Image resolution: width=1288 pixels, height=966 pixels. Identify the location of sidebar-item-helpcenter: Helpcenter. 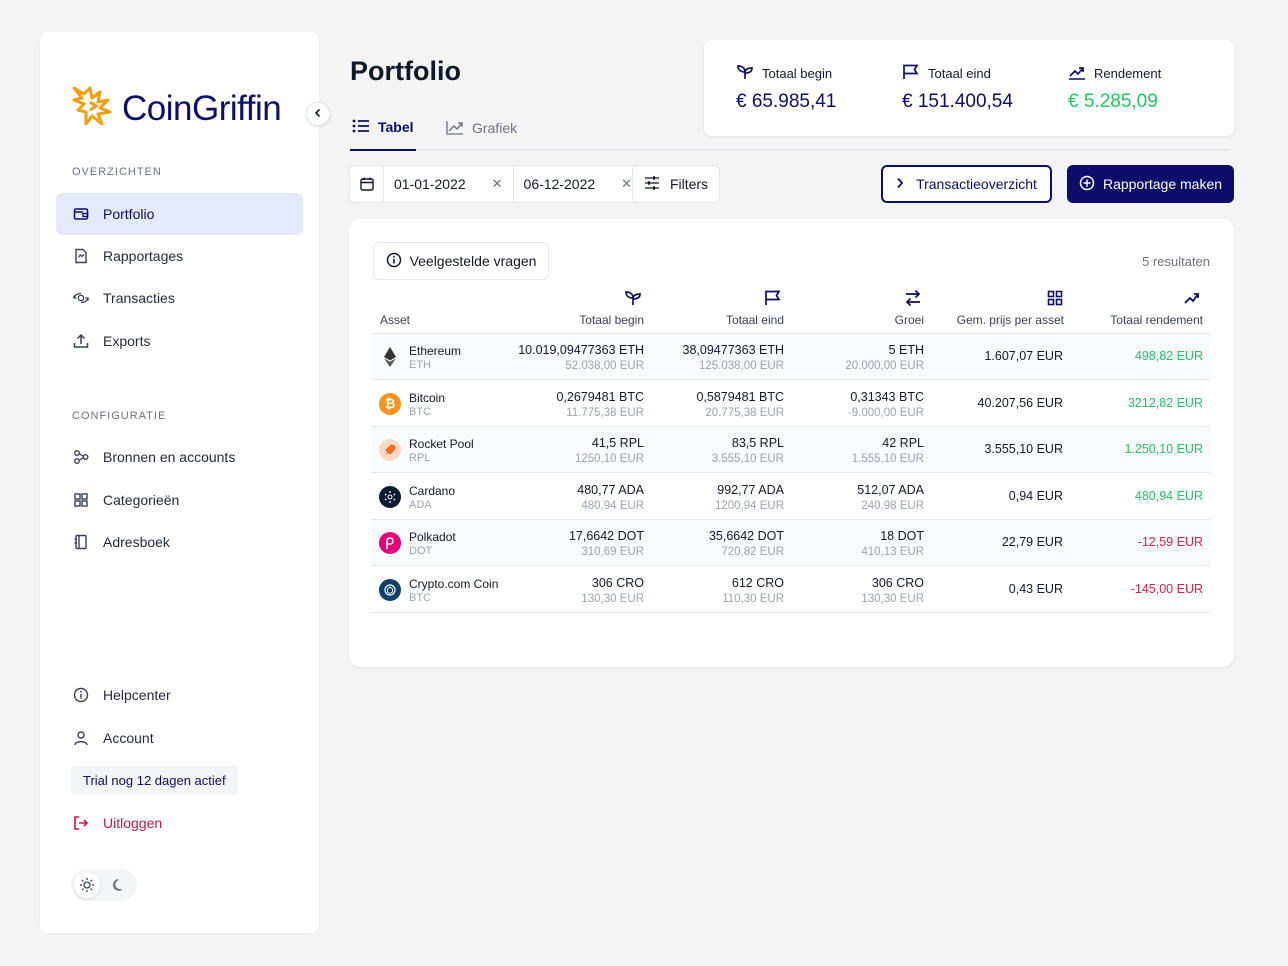
(179, 695).